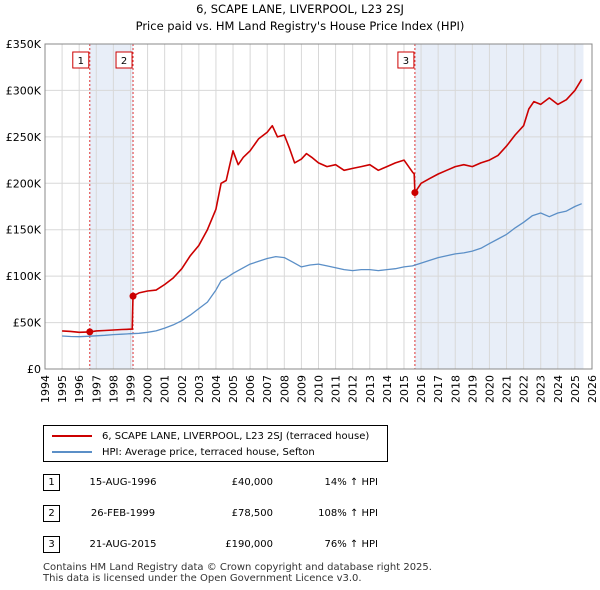  Describe the element at coordinates (575, 389) in the screenshot. I see `x-tick-label: 2025` at that location.